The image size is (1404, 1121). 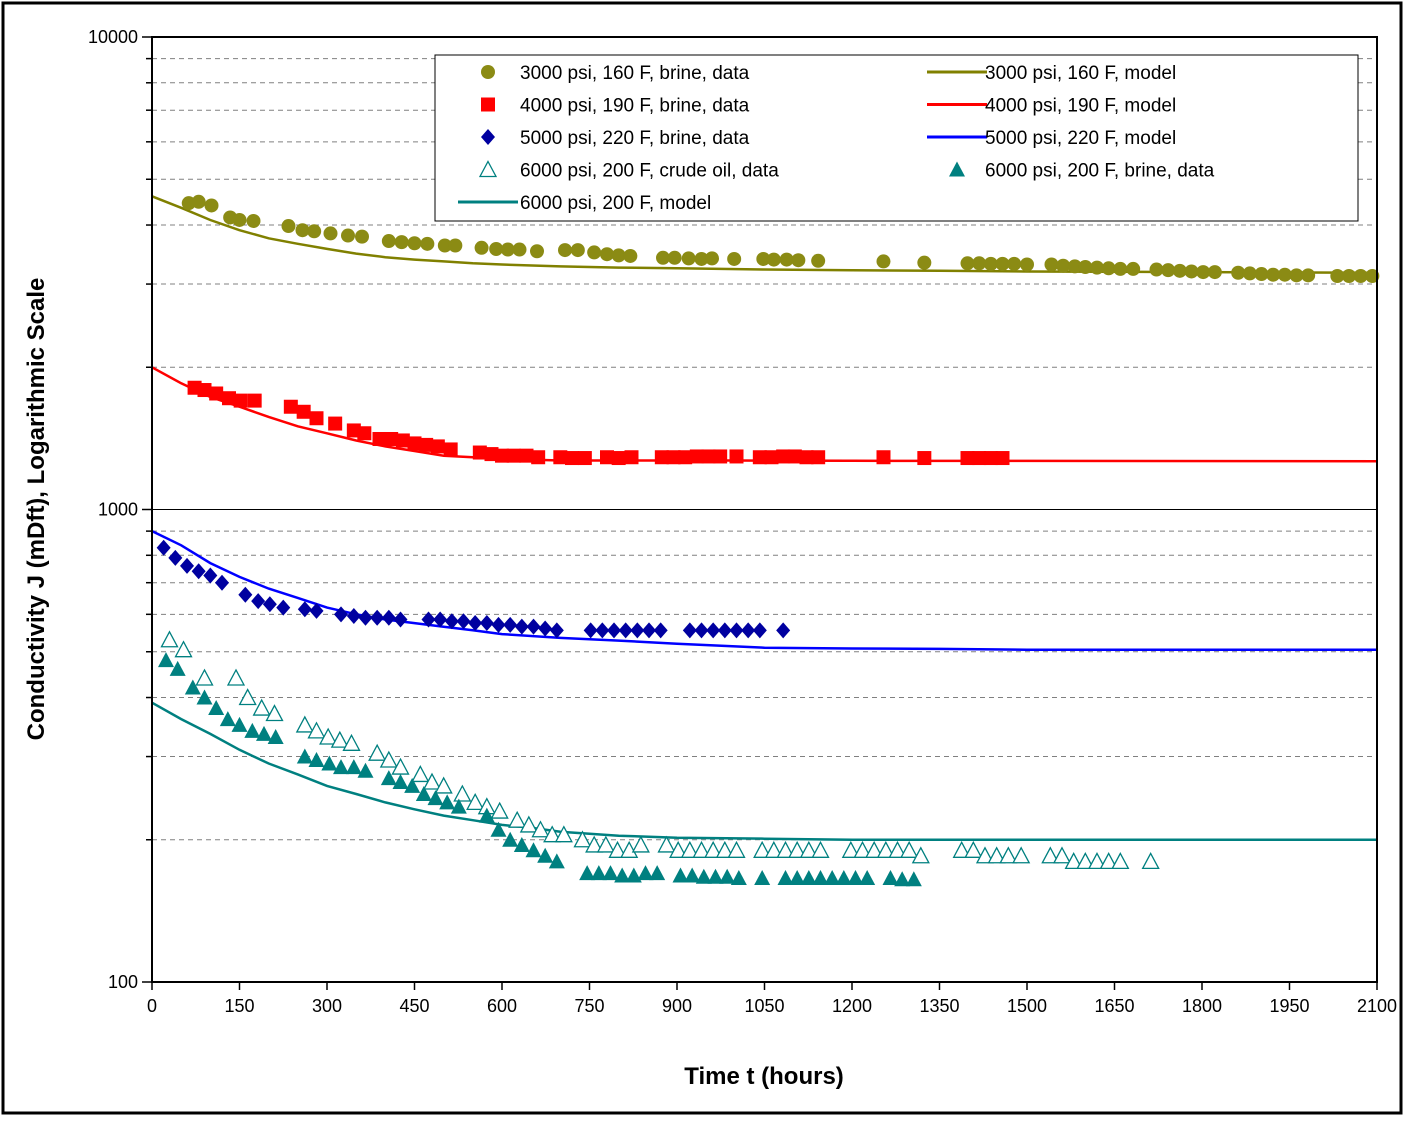 What do you see at coordinates (589, 1006) in the screenshot?
I see `x-tick-label: 750` at bounding box center [589, 1006].